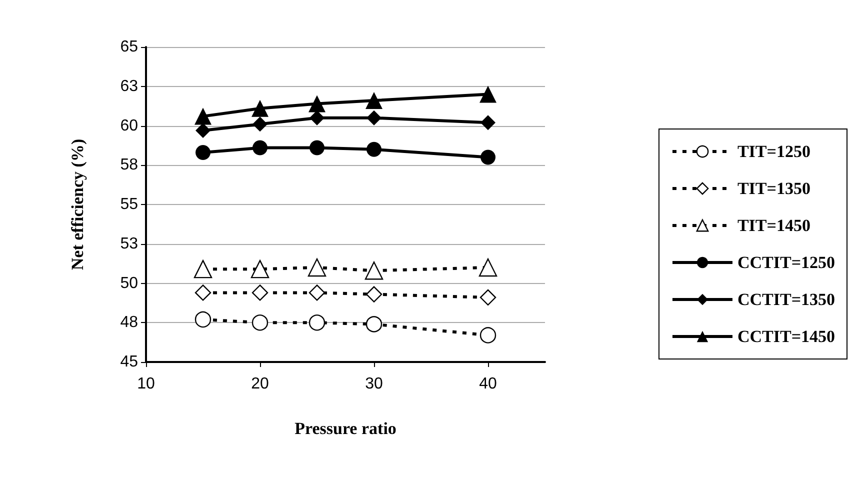  What do you see at coordinates (488, 384) in the screenshot?
I see `x-tick-label: 40` at bounding box center [488, 384].